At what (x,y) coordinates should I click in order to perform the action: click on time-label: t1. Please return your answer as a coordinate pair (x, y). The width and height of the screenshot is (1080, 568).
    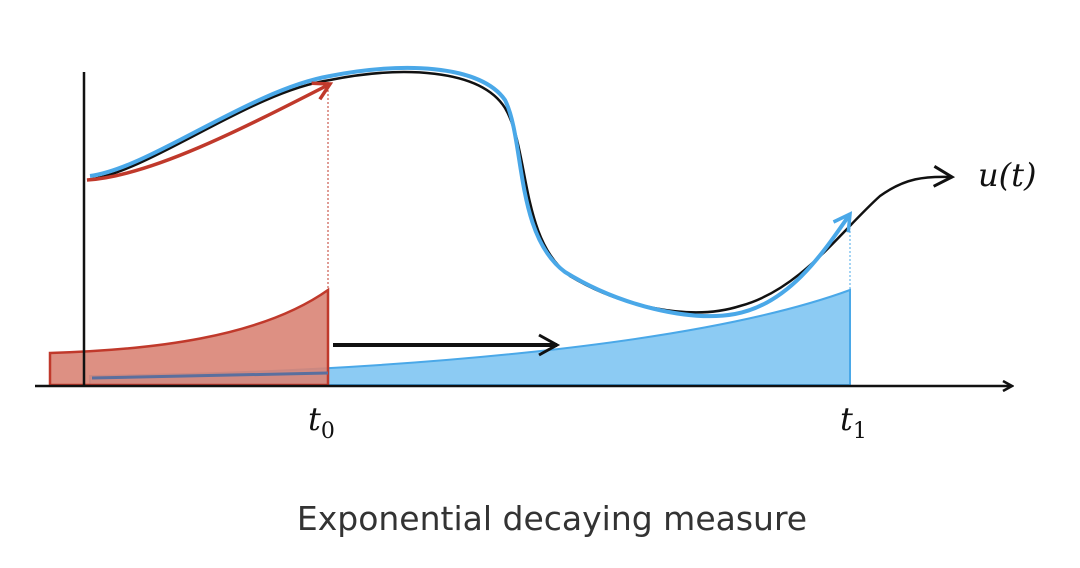
    Looking at the image, I should click on (853, 422).